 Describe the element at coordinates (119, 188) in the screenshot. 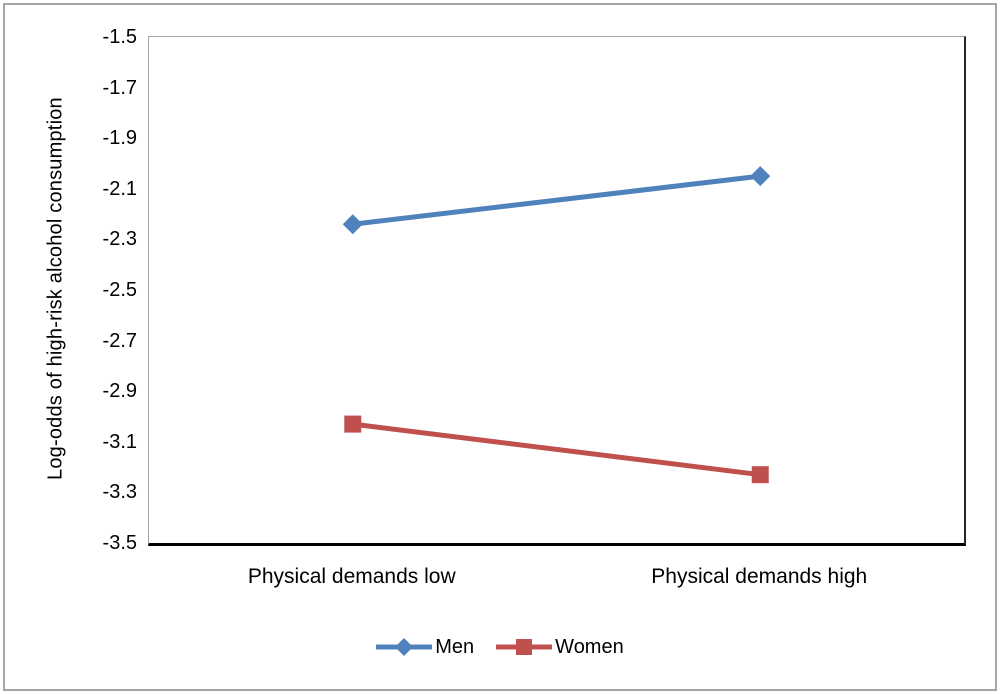

I see `y-tick-label: -2.1` at that location.